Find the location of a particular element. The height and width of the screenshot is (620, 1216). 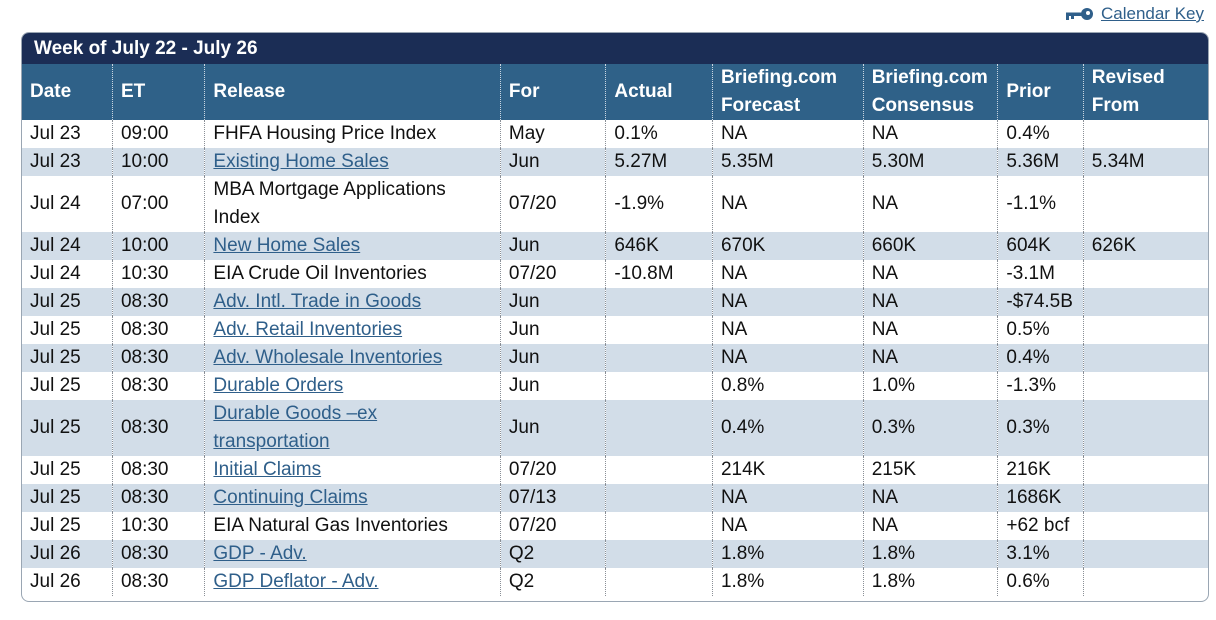

cell-prior: -1.3% is located at coordinates (1040, 386).